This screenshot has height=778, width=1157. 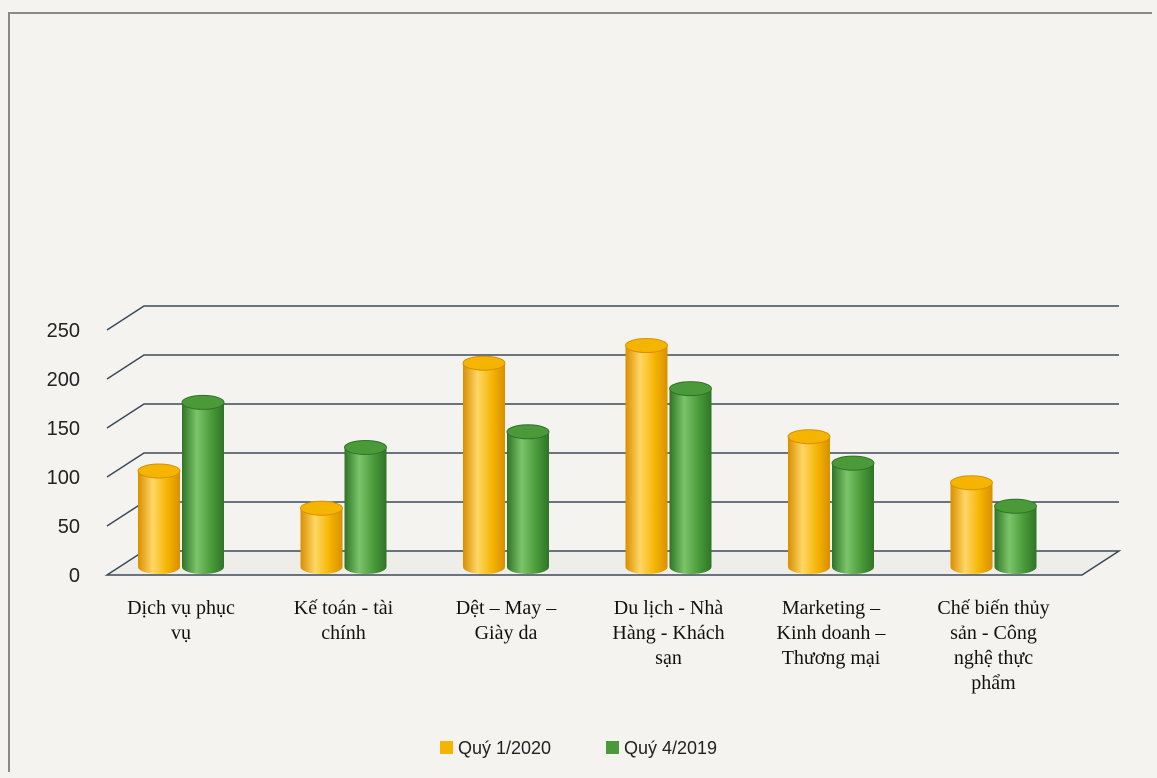 What do you see at coordinates (69, 527) in the screenshot?
I see `y-tick-label: 50` at bounding box center [69, 527].